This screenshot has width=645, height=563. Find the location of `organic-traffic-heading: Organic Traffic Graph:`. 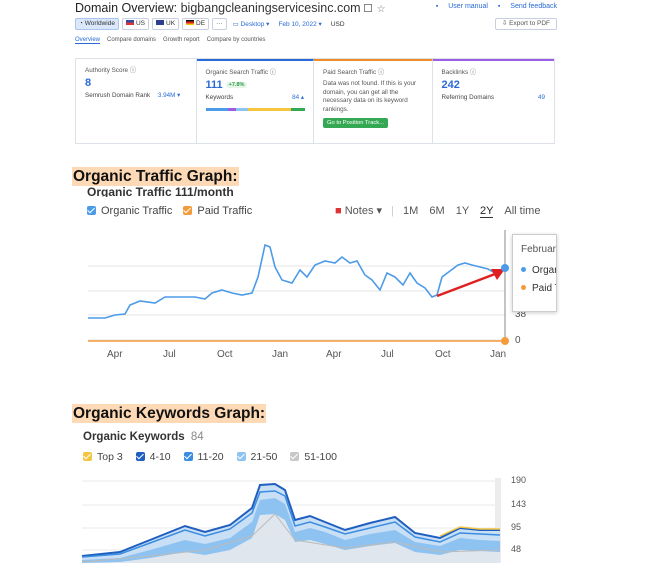

organic-traffic-heading: Organic Traffic Graph: is located at coordinates (155, 176).